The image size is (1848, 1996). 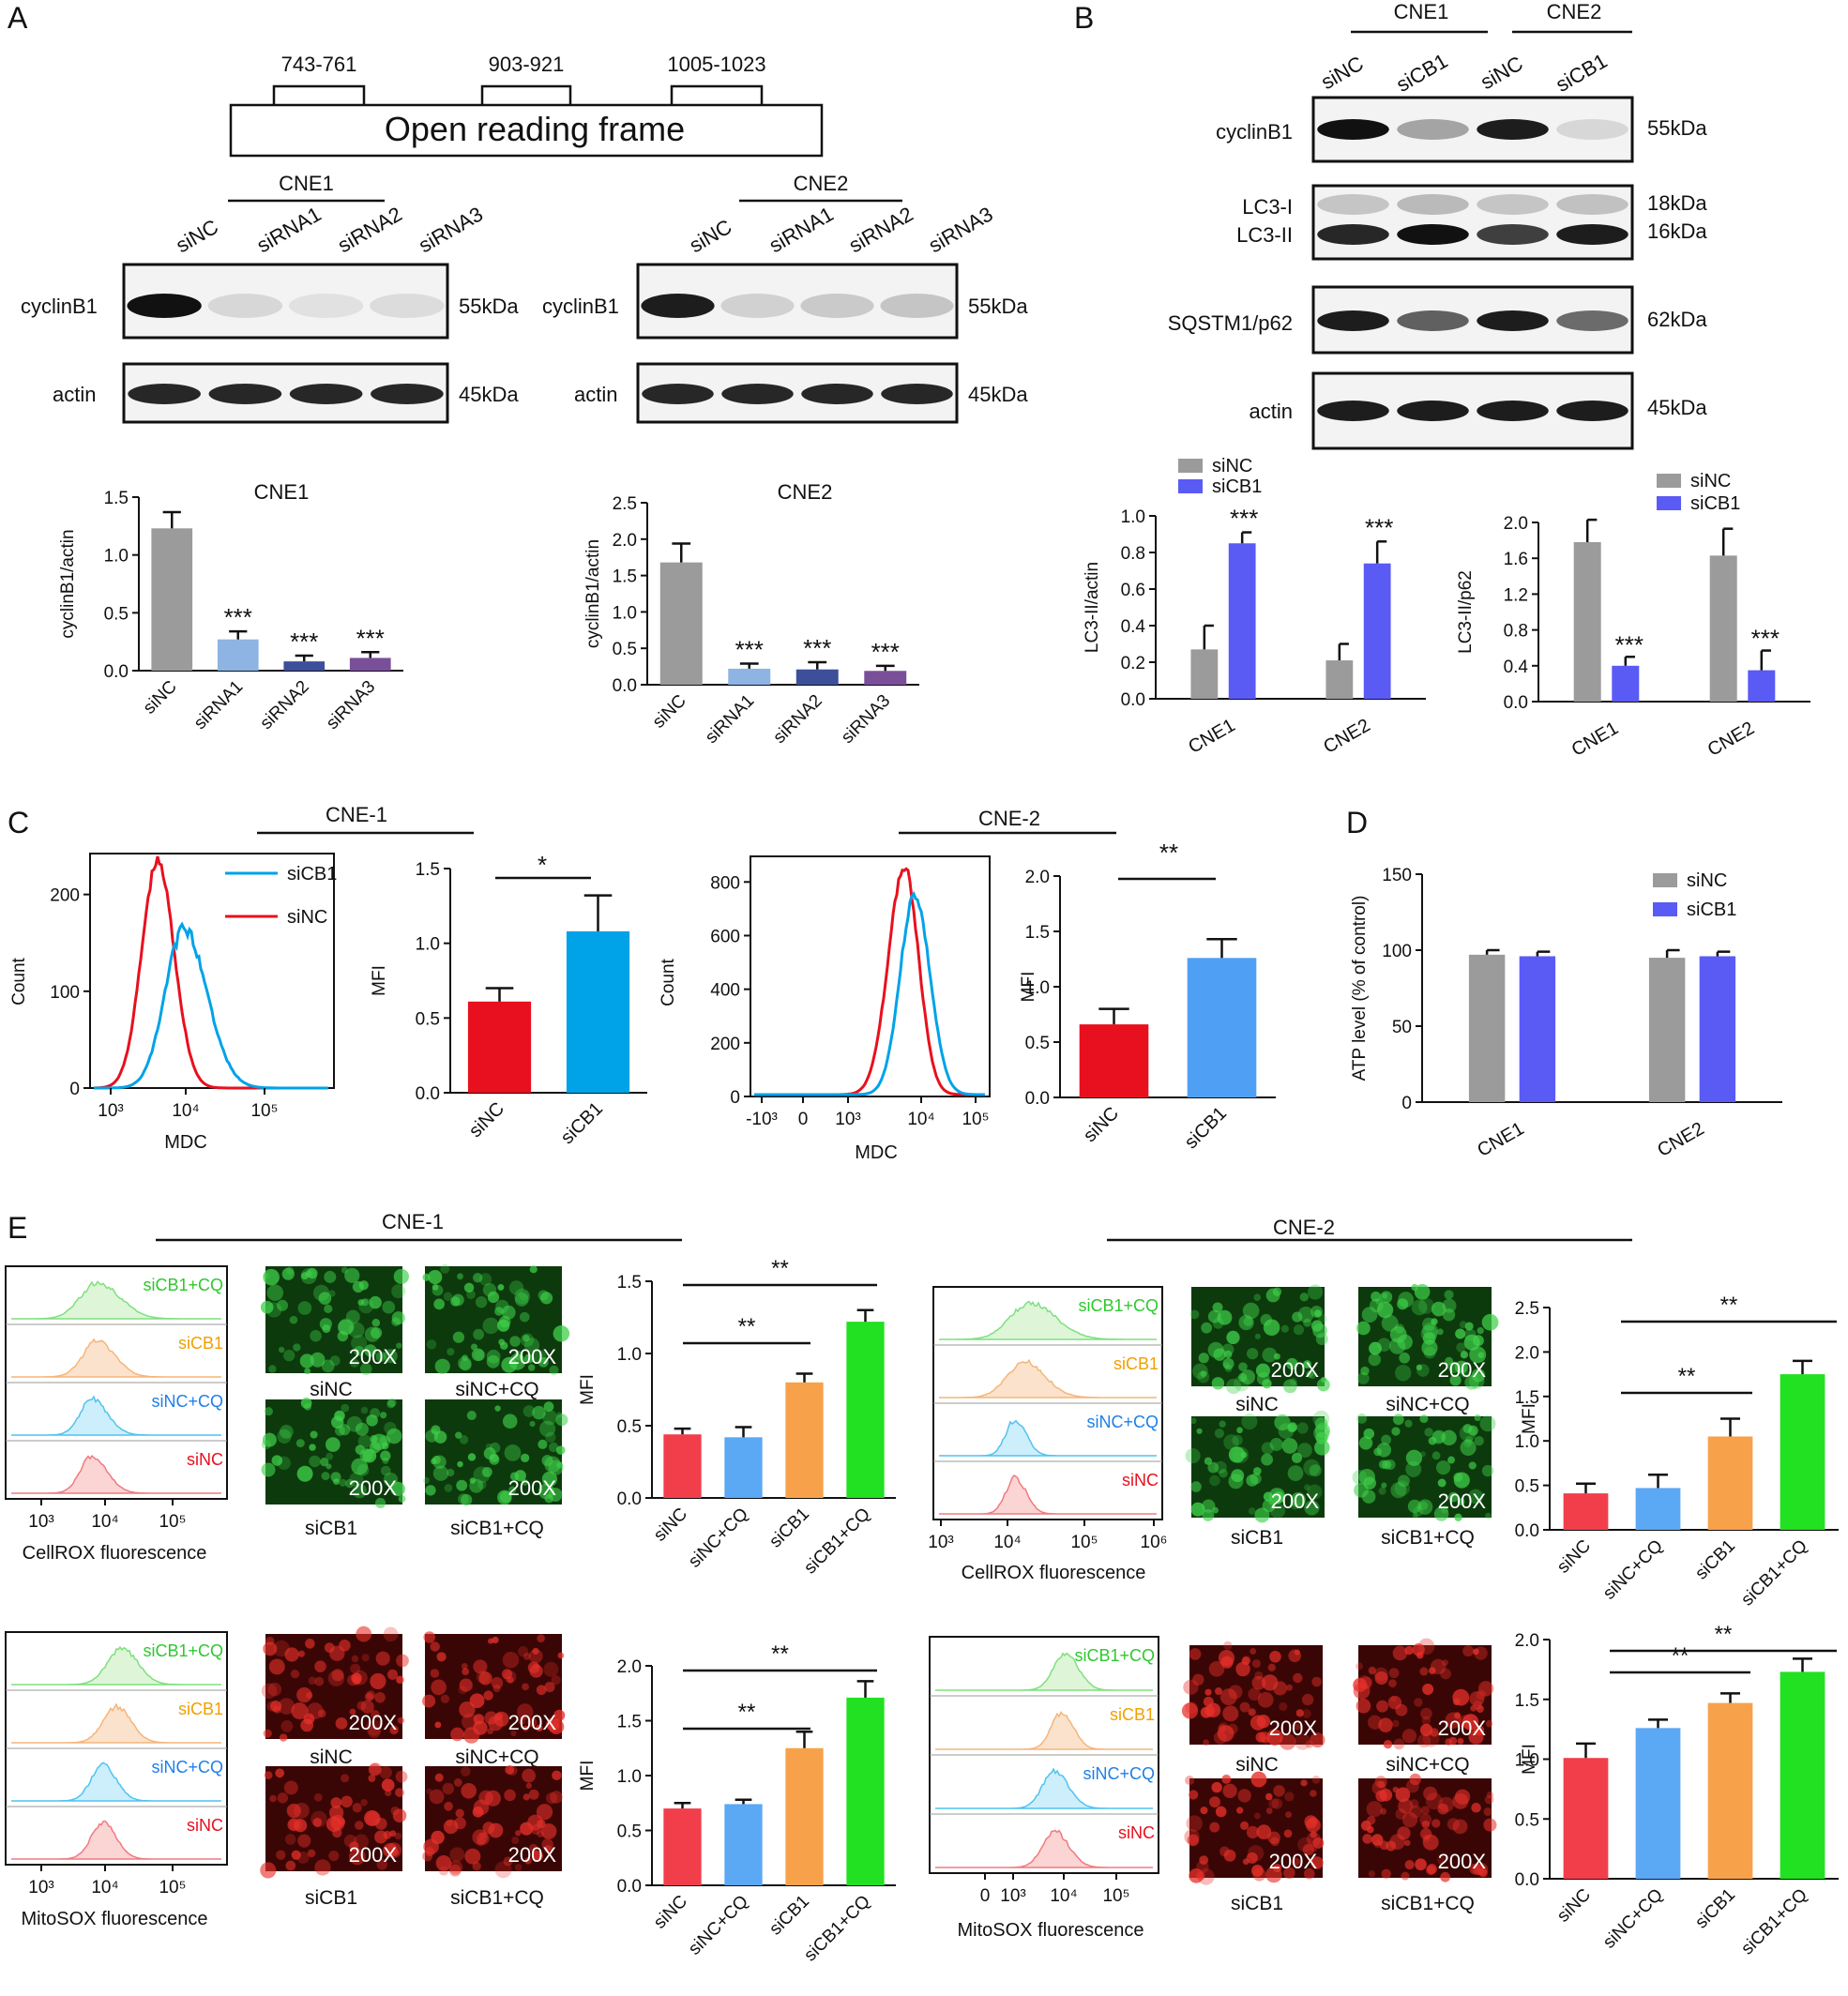 What do you see at coordinates (526, 94) in the screenshot?
I see `target-site-bracket` at bounding box center [526, 94].